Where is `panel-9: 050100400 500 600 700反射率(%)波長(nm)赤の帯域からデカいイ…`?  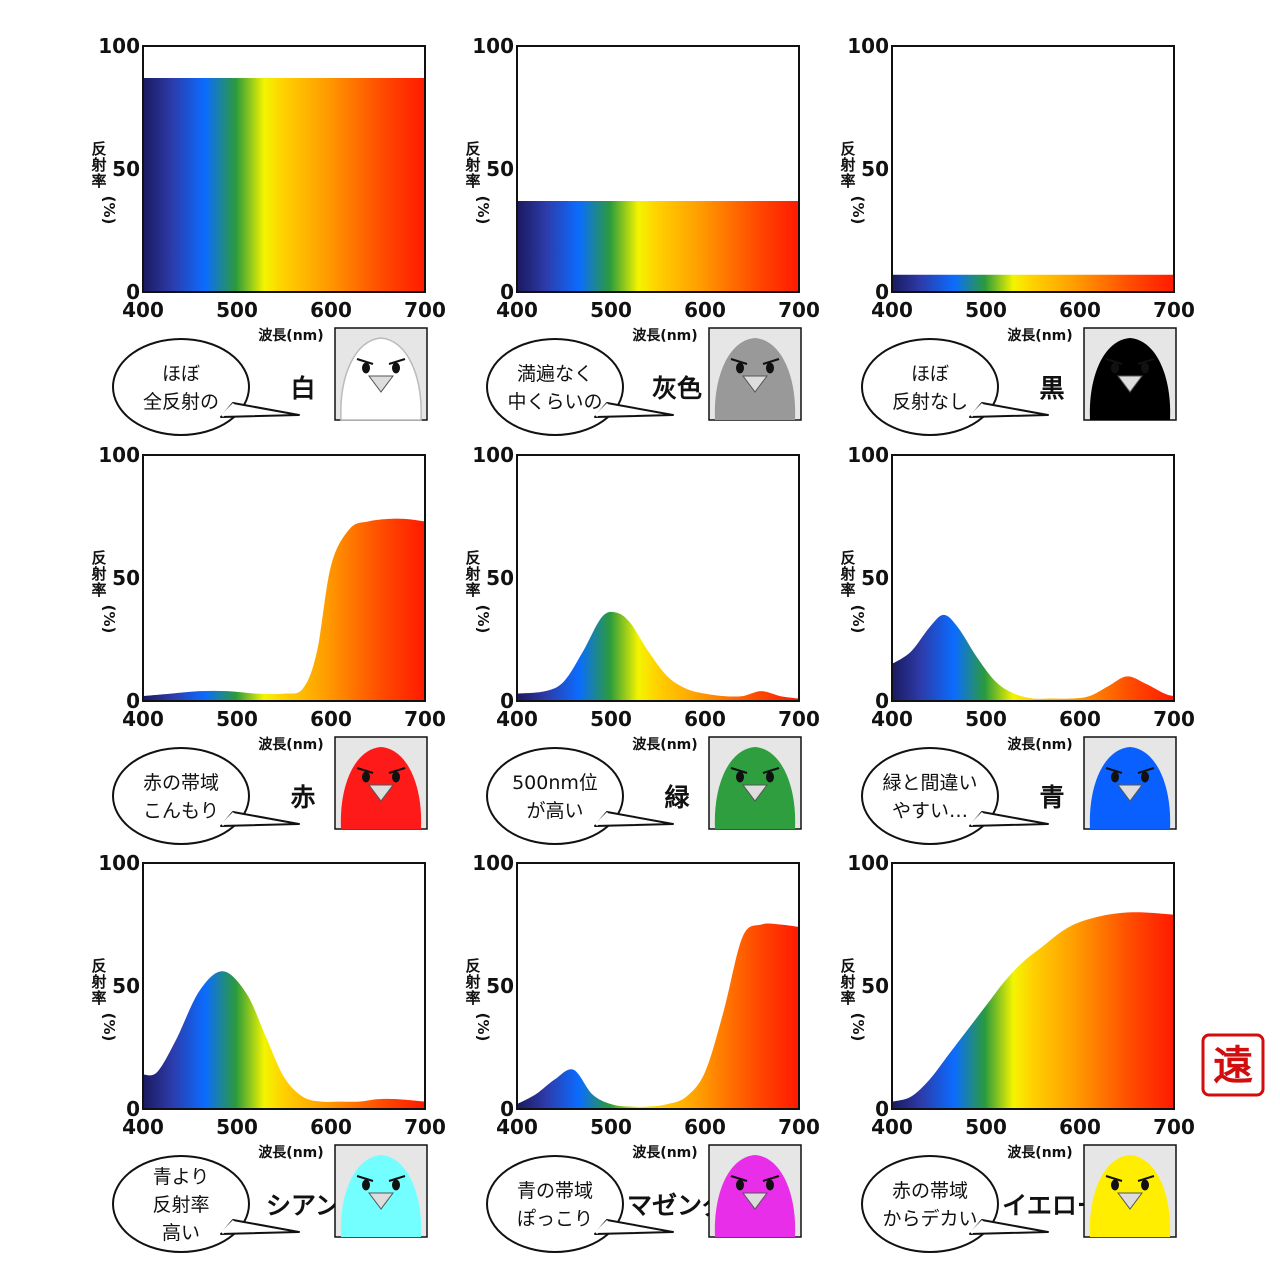
panel-9: 050100400 500 600 700反射率(%)波長(nm)赤の帯域からデカいイ… is located at coordinates (1017, 1052).